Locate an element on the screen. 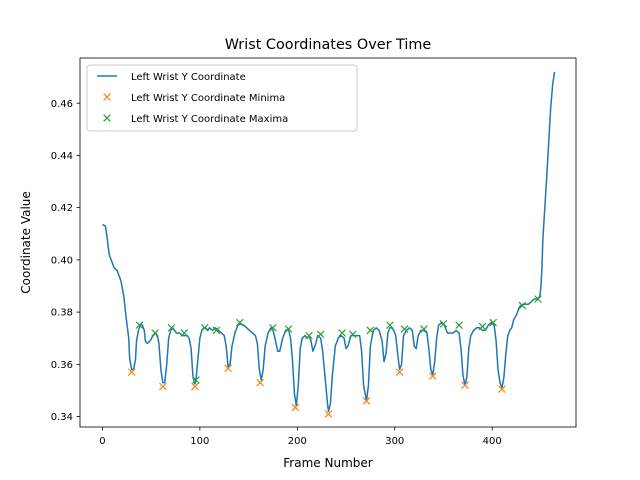 Image resolution: width=640 pixels, height=480 pixels. minima-markers is located at coordinates (316, 391).